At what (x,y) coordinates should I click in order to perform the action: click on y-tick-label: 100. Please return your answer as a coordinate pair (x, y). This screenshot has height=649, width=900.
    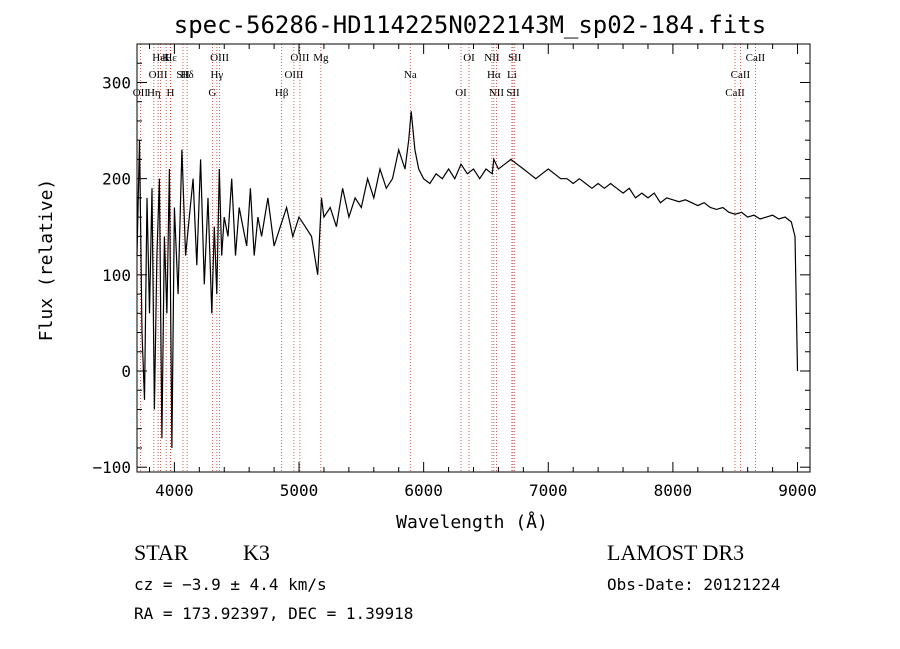
    Looking at the image, I should click on (116, 275).